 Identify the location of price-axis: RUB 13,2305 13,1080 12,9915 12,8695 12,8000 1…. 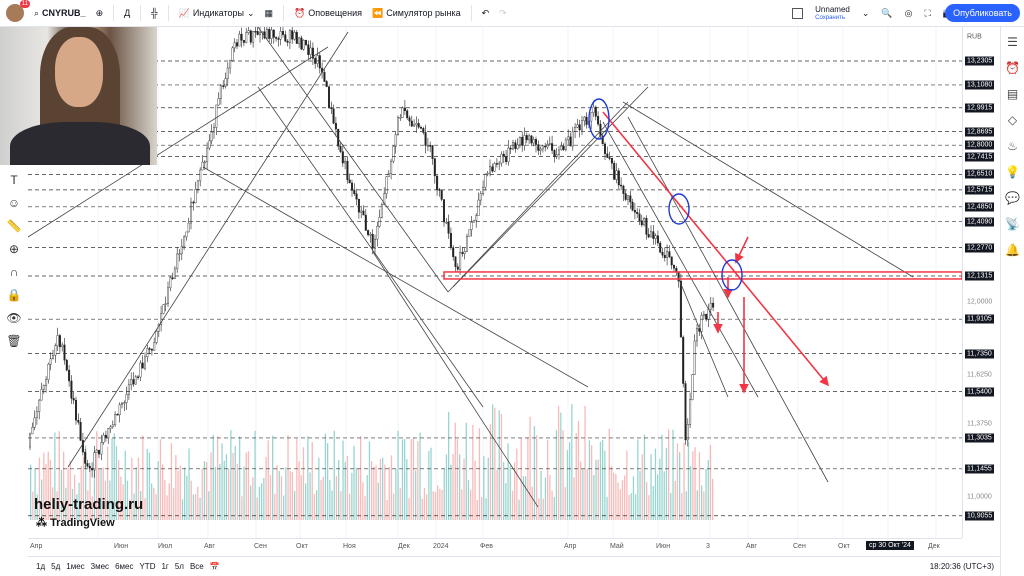
(981, 282).